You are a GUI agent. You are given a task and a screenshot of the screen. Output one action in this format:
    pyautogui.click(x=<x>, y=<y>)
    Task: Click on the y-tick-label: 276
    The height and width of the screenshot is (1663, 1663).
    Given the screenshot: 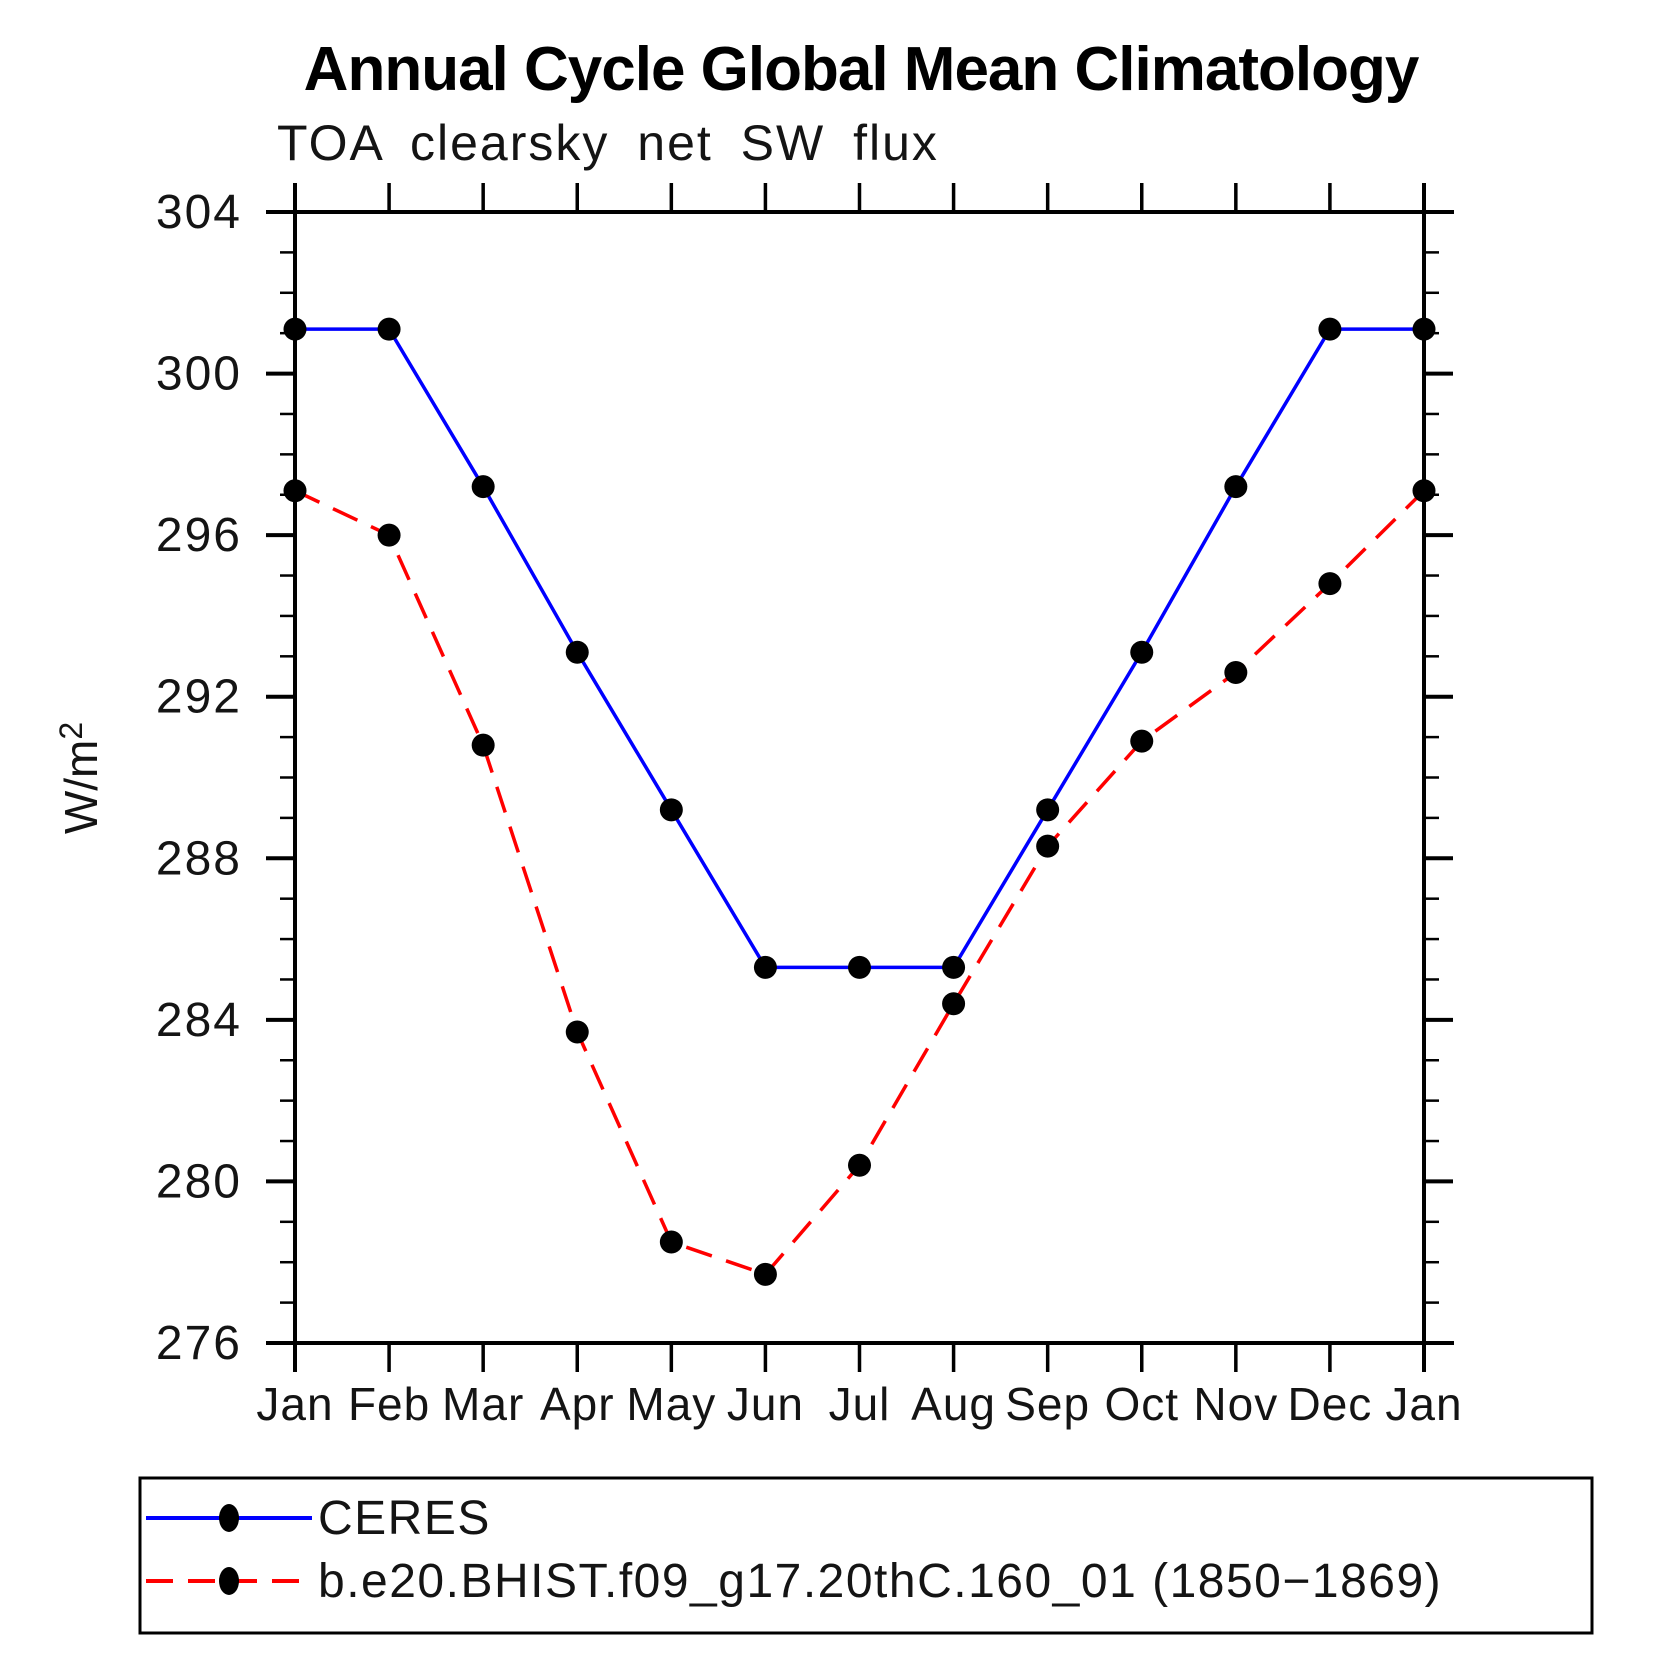 What is the action you would take?
    pyautogui.click(x=199, y=1343)
    